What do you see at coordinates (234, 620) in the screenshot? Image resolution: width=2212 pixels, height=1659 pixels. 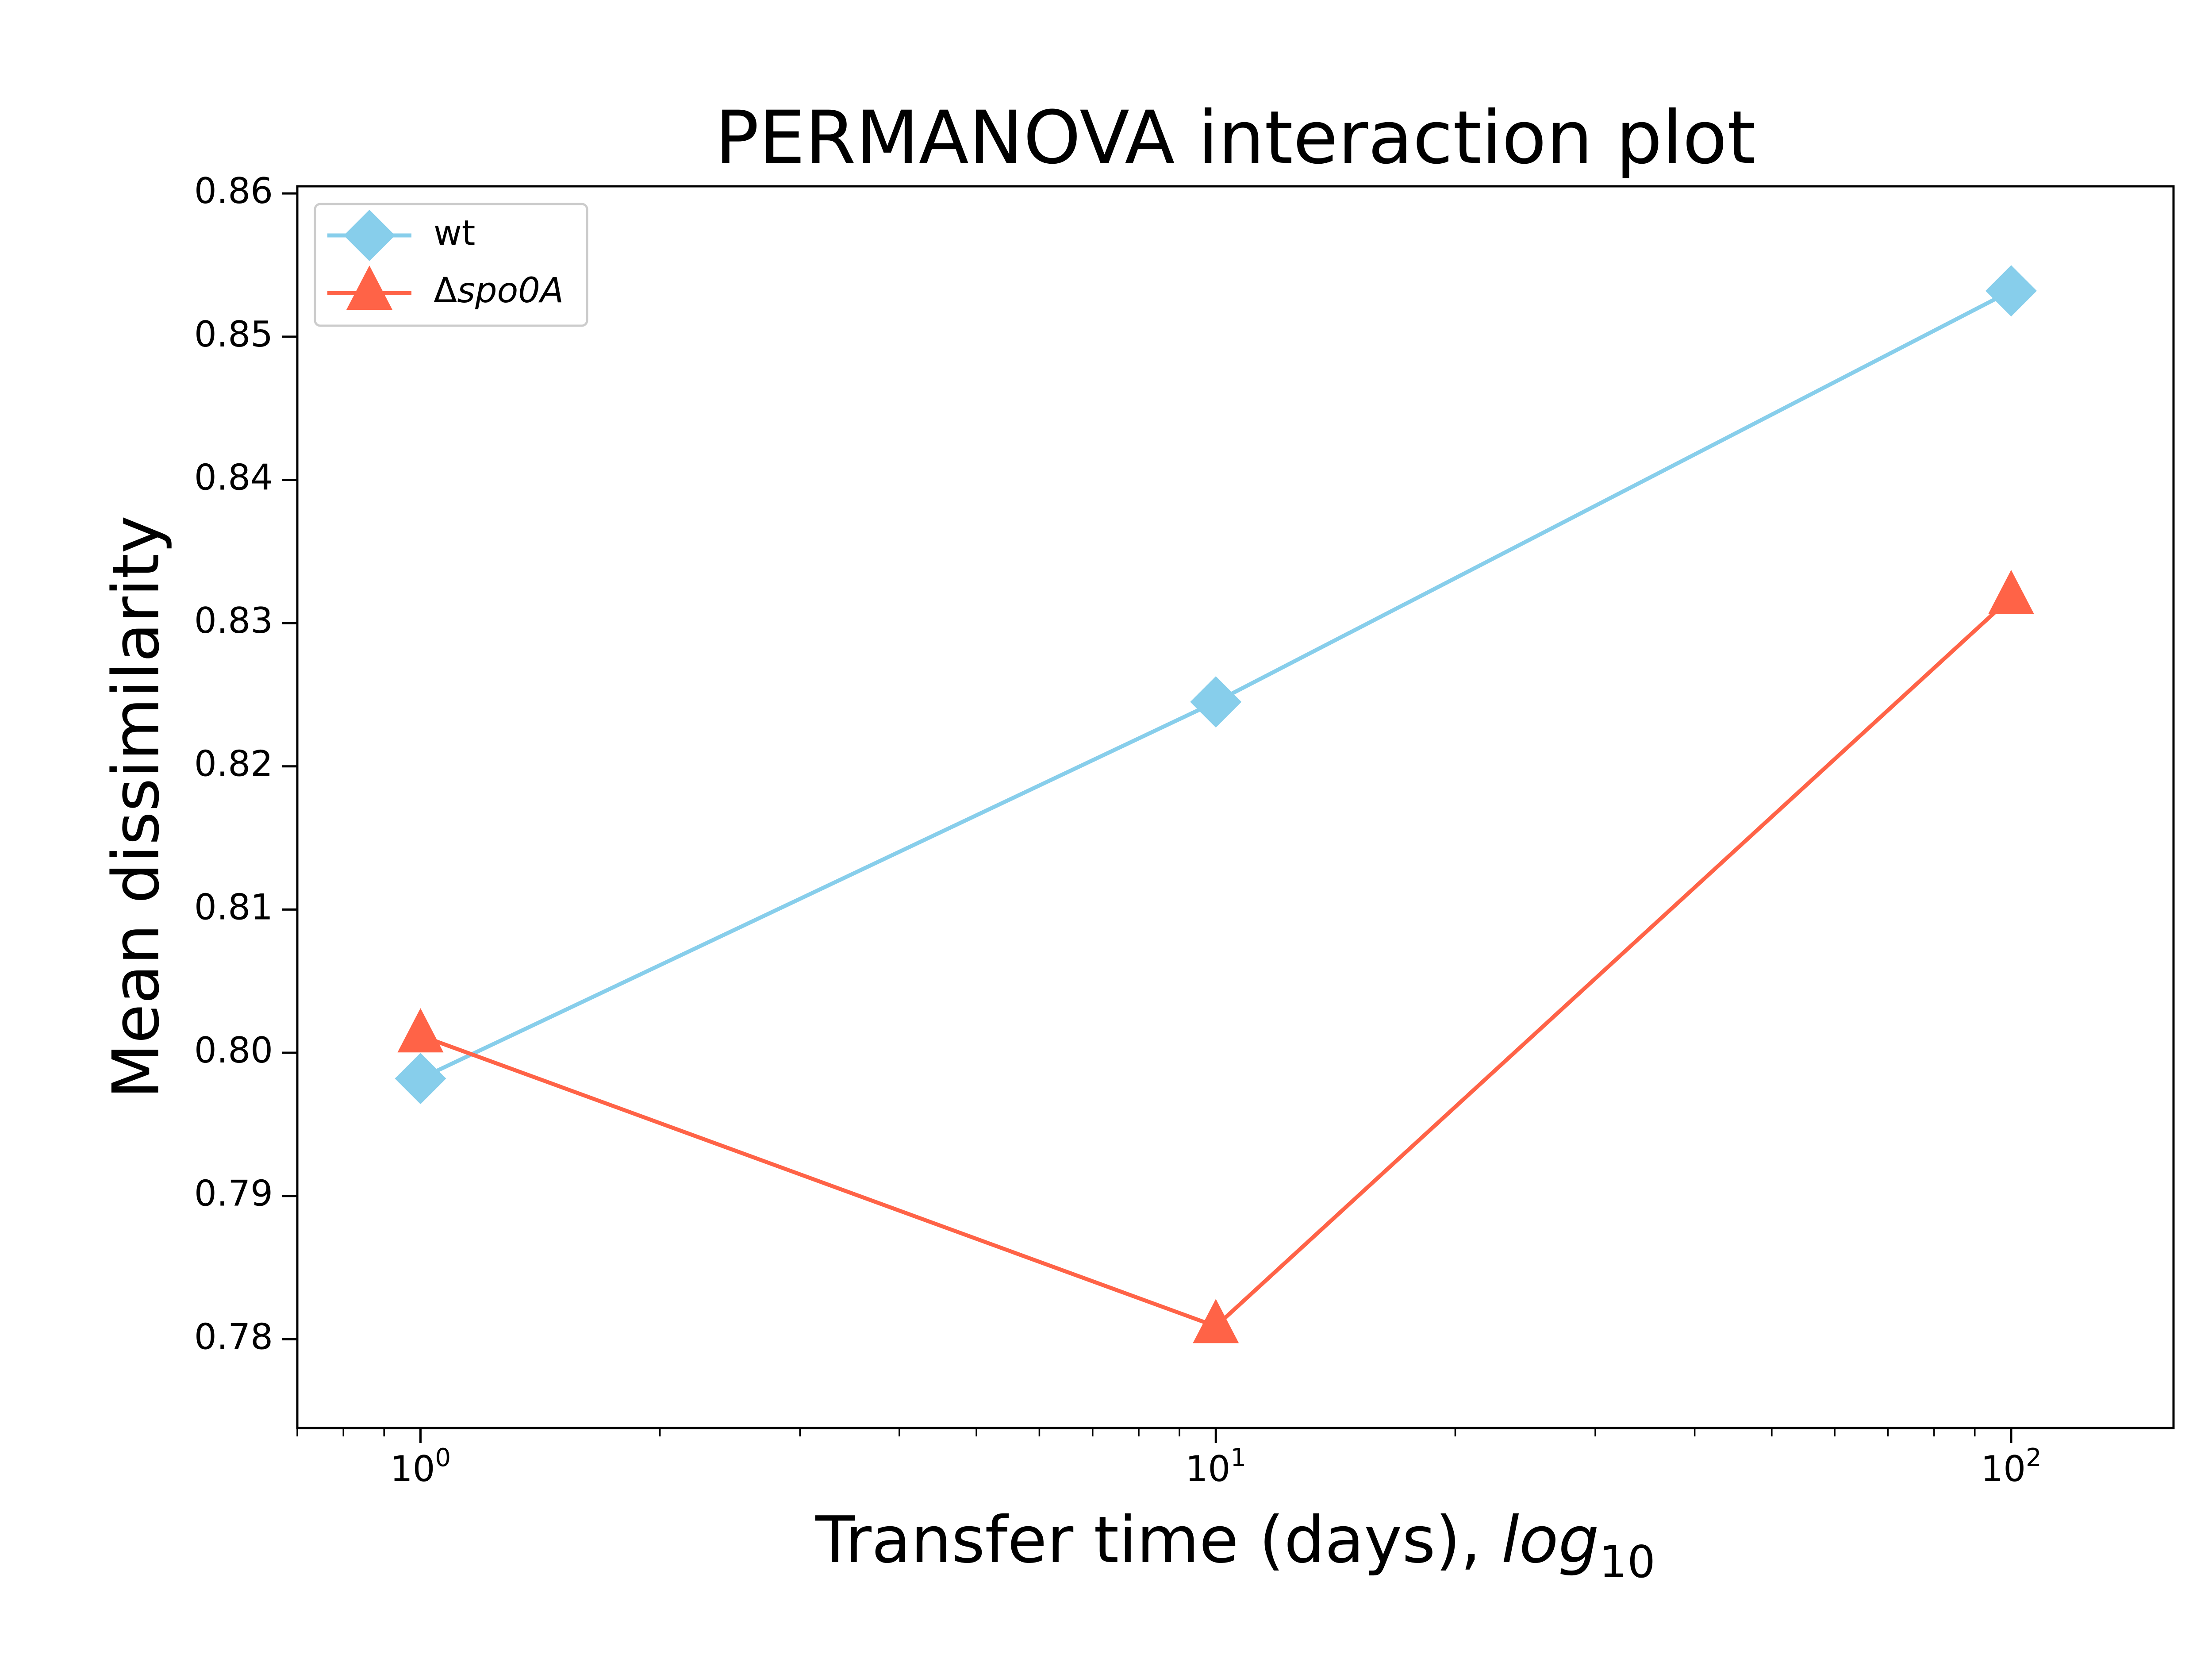 I see `y-tick-label: 0.83` at bounding box center [234, 620].